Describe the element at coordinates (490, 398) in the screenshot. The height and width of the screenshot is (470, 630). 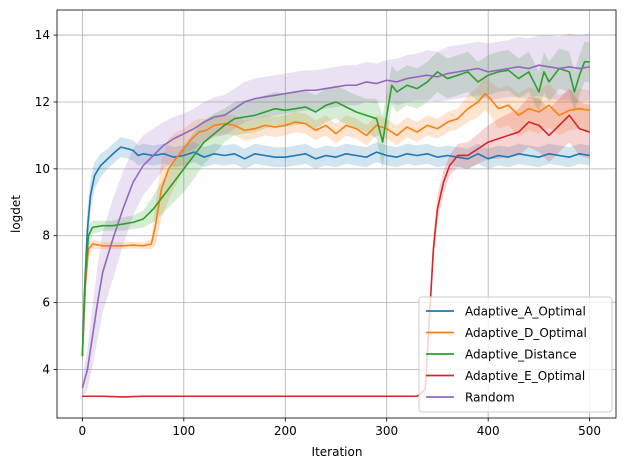
I see `legend-label: Random` at that location.